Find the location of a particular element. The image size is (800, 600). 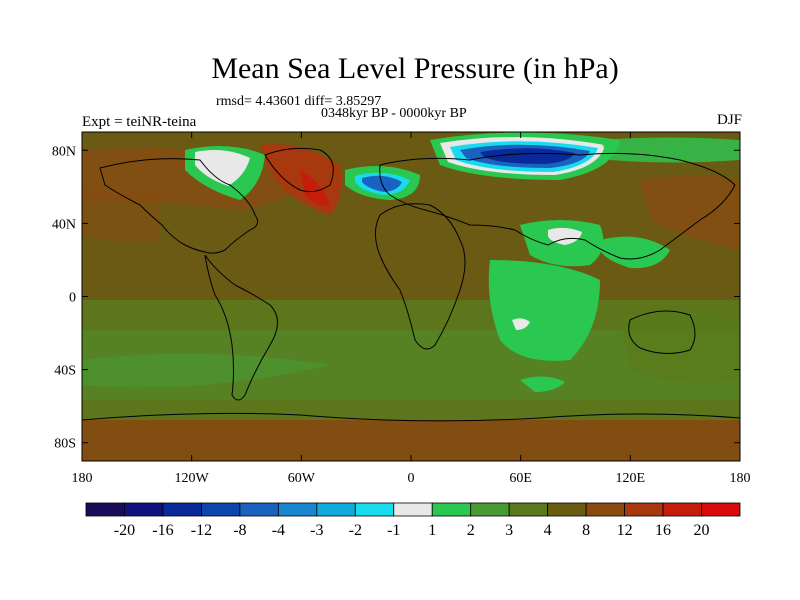

africa-outline is located at coordinates (420, 276).